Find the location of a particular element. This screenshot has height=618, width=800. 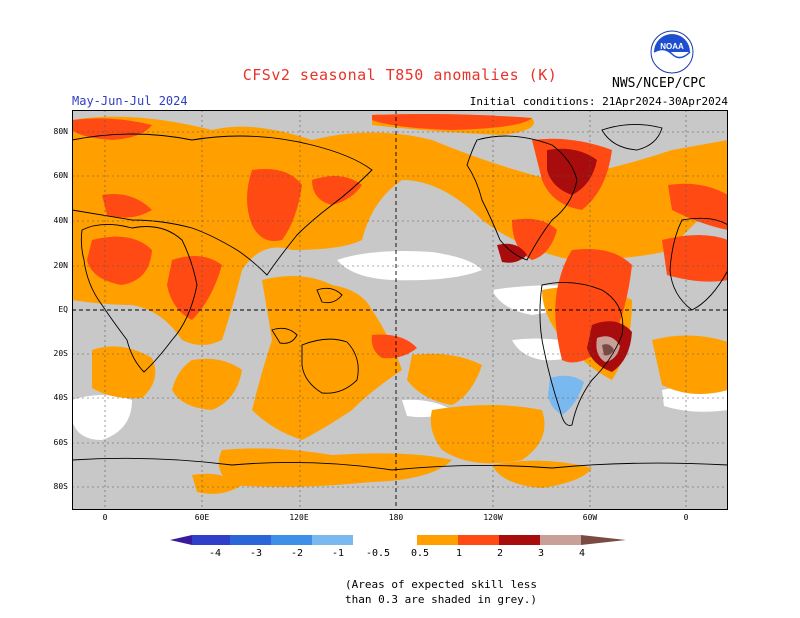

map-title: CFSv2 seasonal T850 anomalies (K) is located at coordinates (400, 75).